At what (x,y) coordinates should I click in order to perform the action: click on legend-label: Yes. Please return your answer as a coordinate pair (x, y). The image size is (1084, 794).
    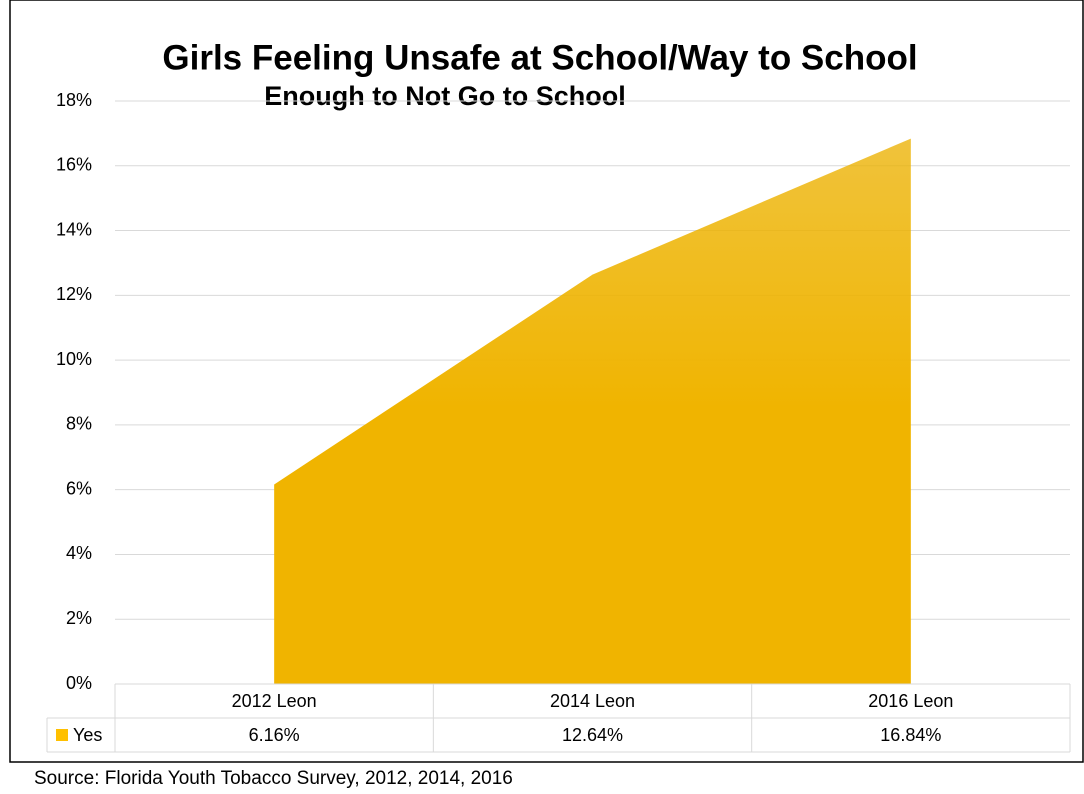
    Looking at the image, I should click on (87, 735).